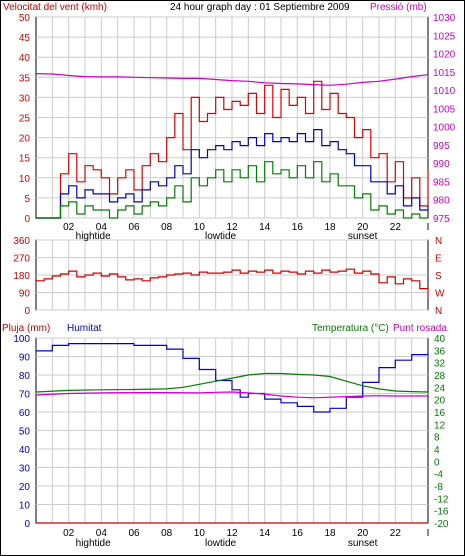  What do you see at coordinates (102, 227) in the screenshot?
I see `wind-xtick-1: 04` at bounding box center [102, 227].